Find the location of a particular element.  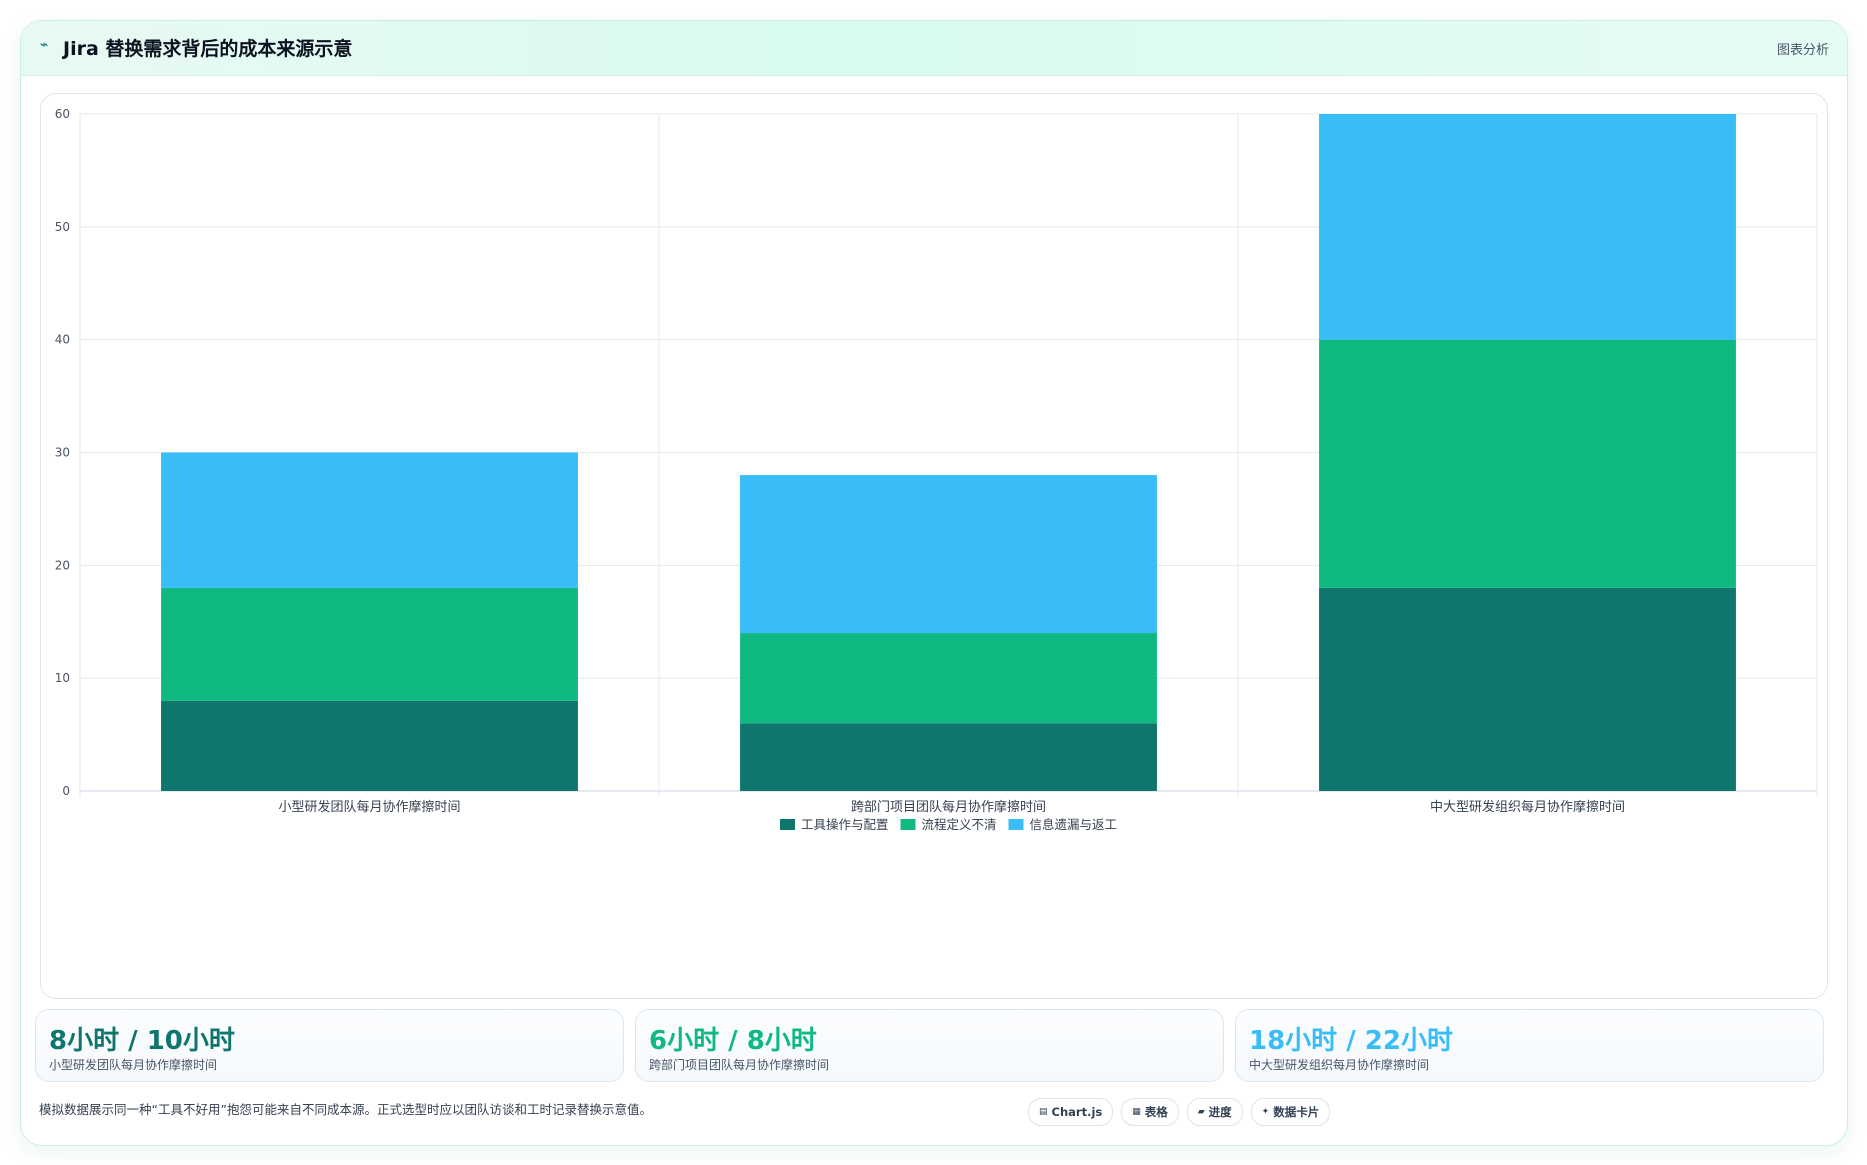

chip-progress: ▰ 进度 is located at coordinates (1214, 1112).